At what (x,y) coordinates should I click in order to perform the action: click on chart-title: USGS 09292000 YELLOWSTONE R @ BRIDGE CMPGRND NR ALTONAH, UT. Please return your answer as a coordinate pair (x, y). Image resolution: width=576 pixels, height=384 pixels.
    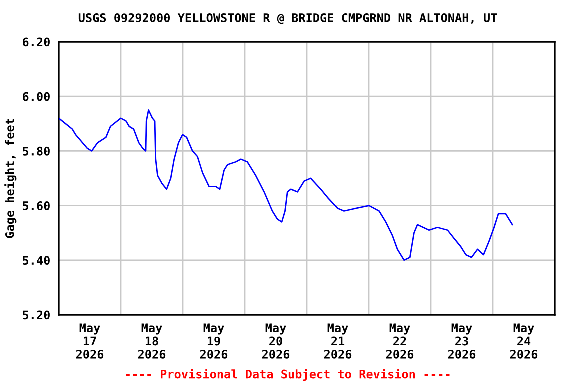
    Looking at the image, I should click on (288, 18).